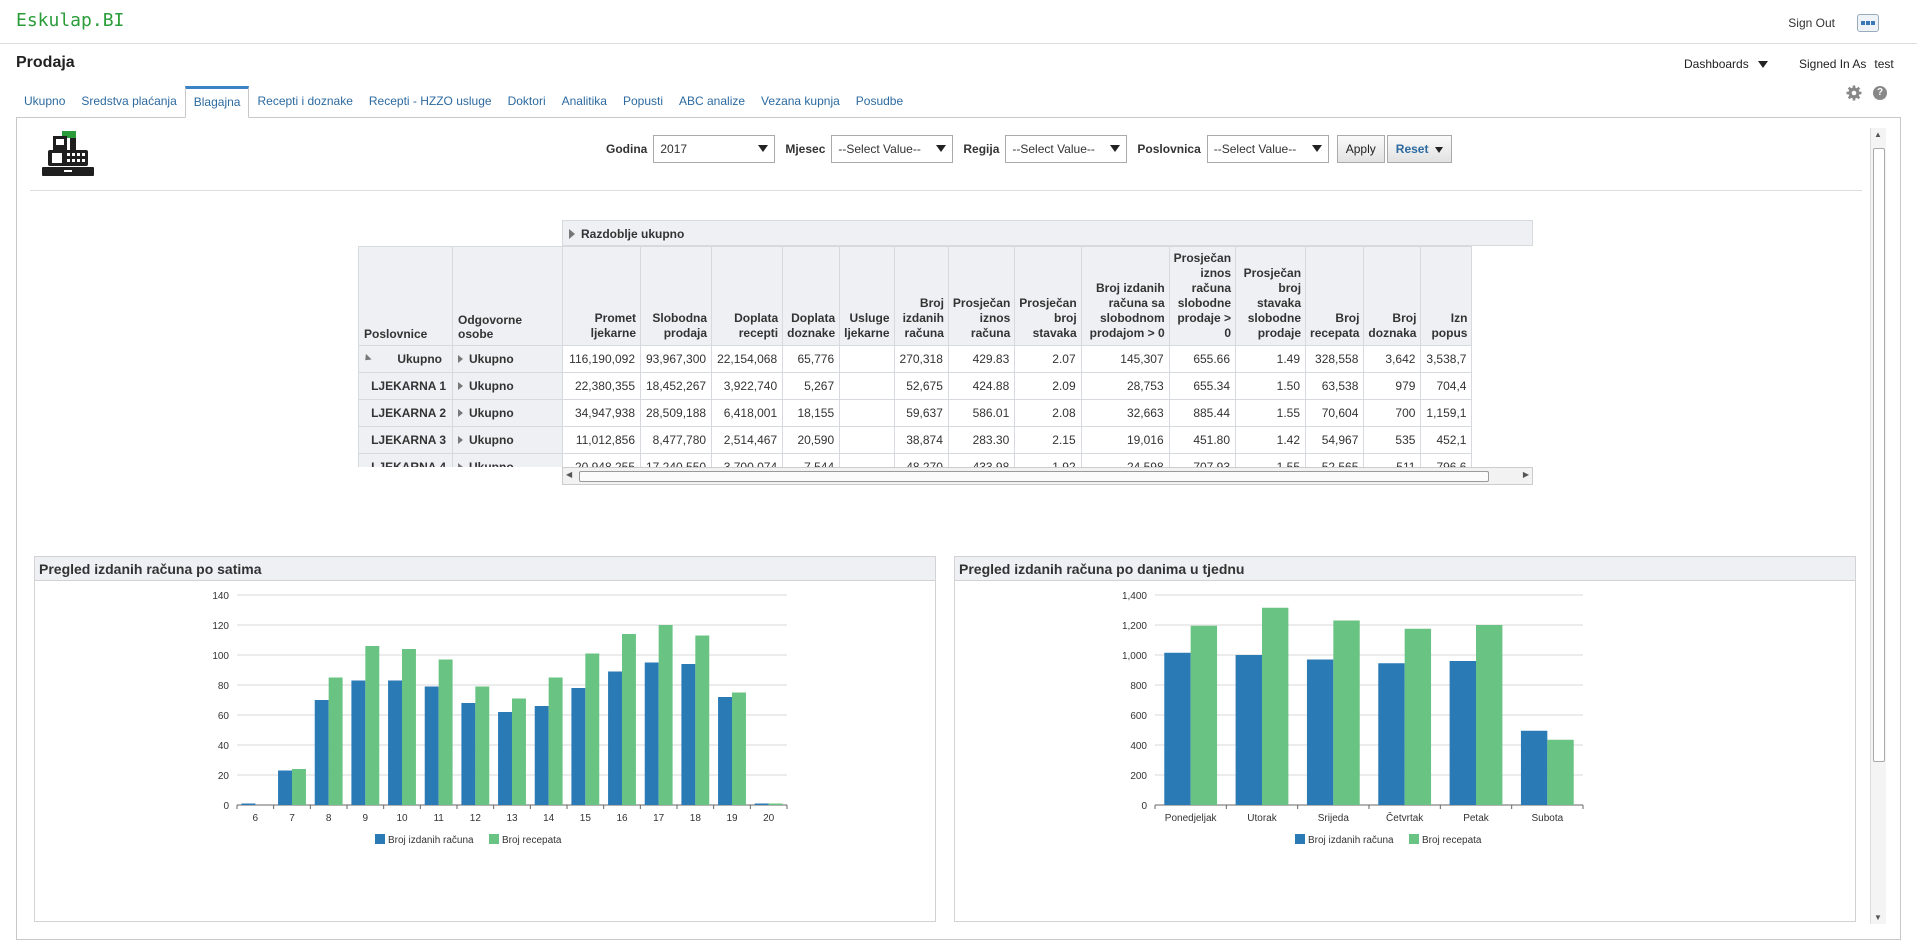  What do you see at coordinates (569, 474) in the screenshot?
I see `scroll-left-icon: ◀` at bounding box center [569, 474].